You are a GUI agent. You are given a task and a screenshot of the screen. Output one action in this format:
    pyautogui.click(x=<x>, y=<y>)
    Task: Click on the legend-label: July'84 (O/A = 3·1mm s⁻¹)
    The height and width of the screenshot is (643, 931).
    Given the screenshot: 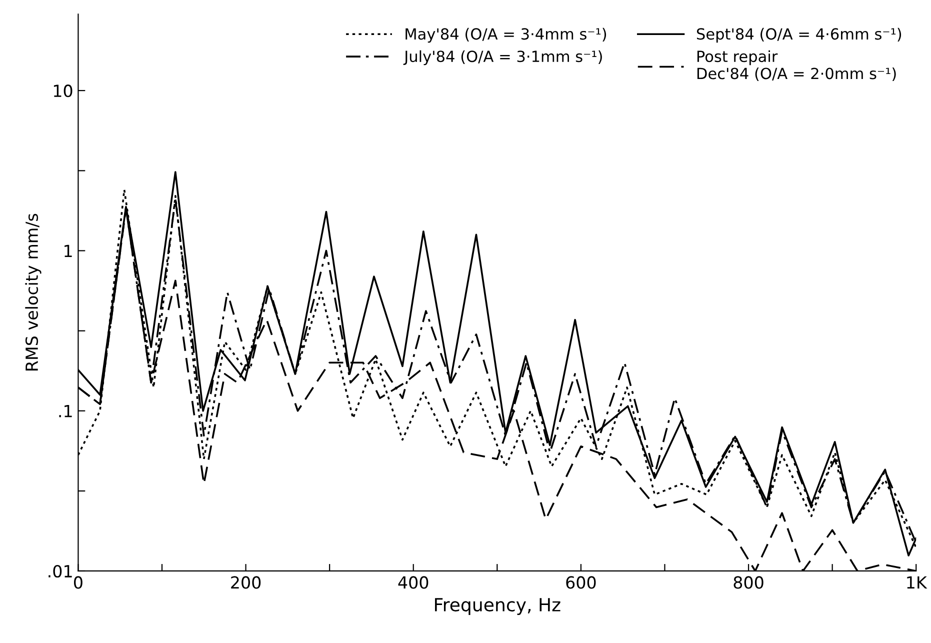 What is the action you would take?
    pyautogui.click(x=502, y=58)
    